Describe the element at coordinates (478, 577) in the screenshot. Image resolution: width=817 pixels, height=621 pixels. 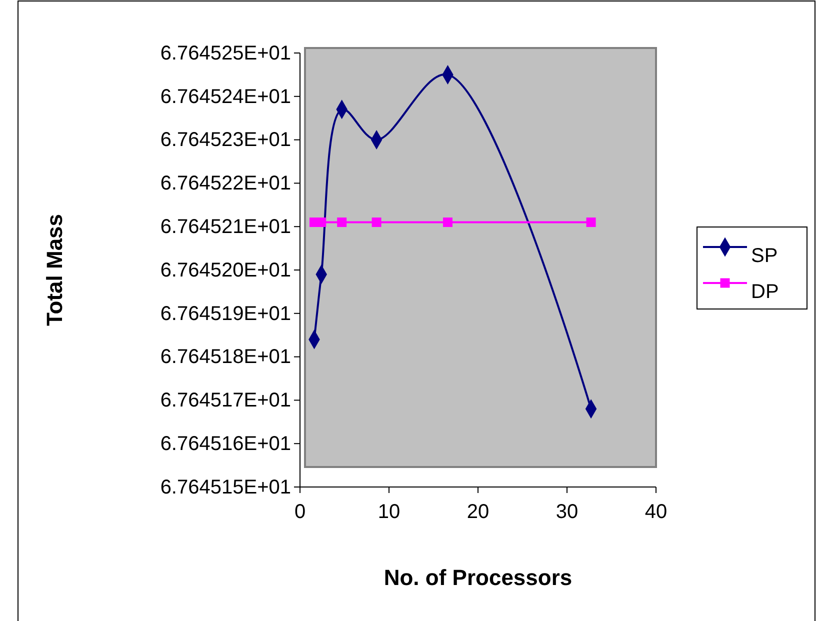
I see `x-axis-title: No. of Processors` at that location.